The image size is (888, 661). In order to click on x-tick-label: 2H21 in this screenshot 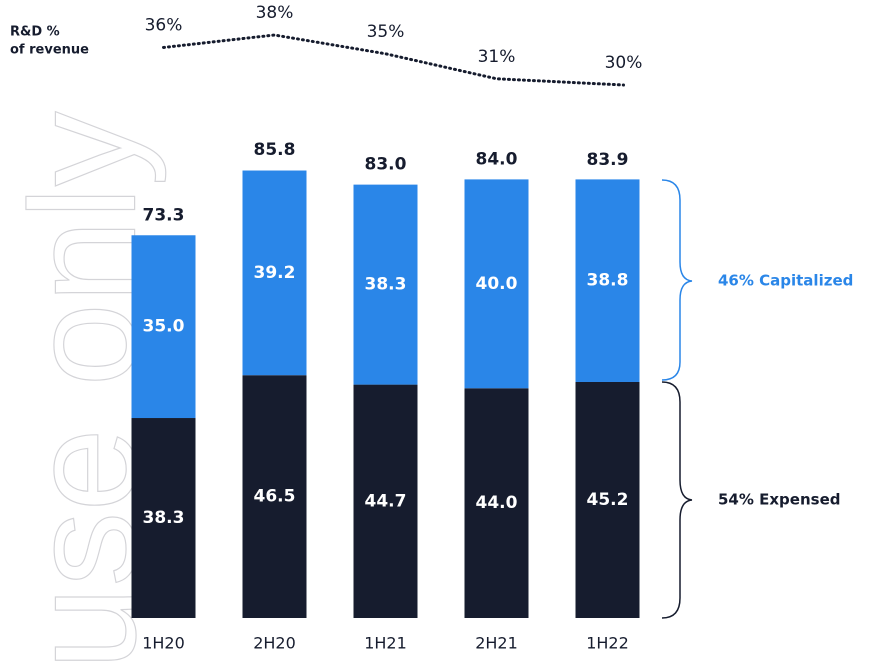, I will do `click(496, 643)`.